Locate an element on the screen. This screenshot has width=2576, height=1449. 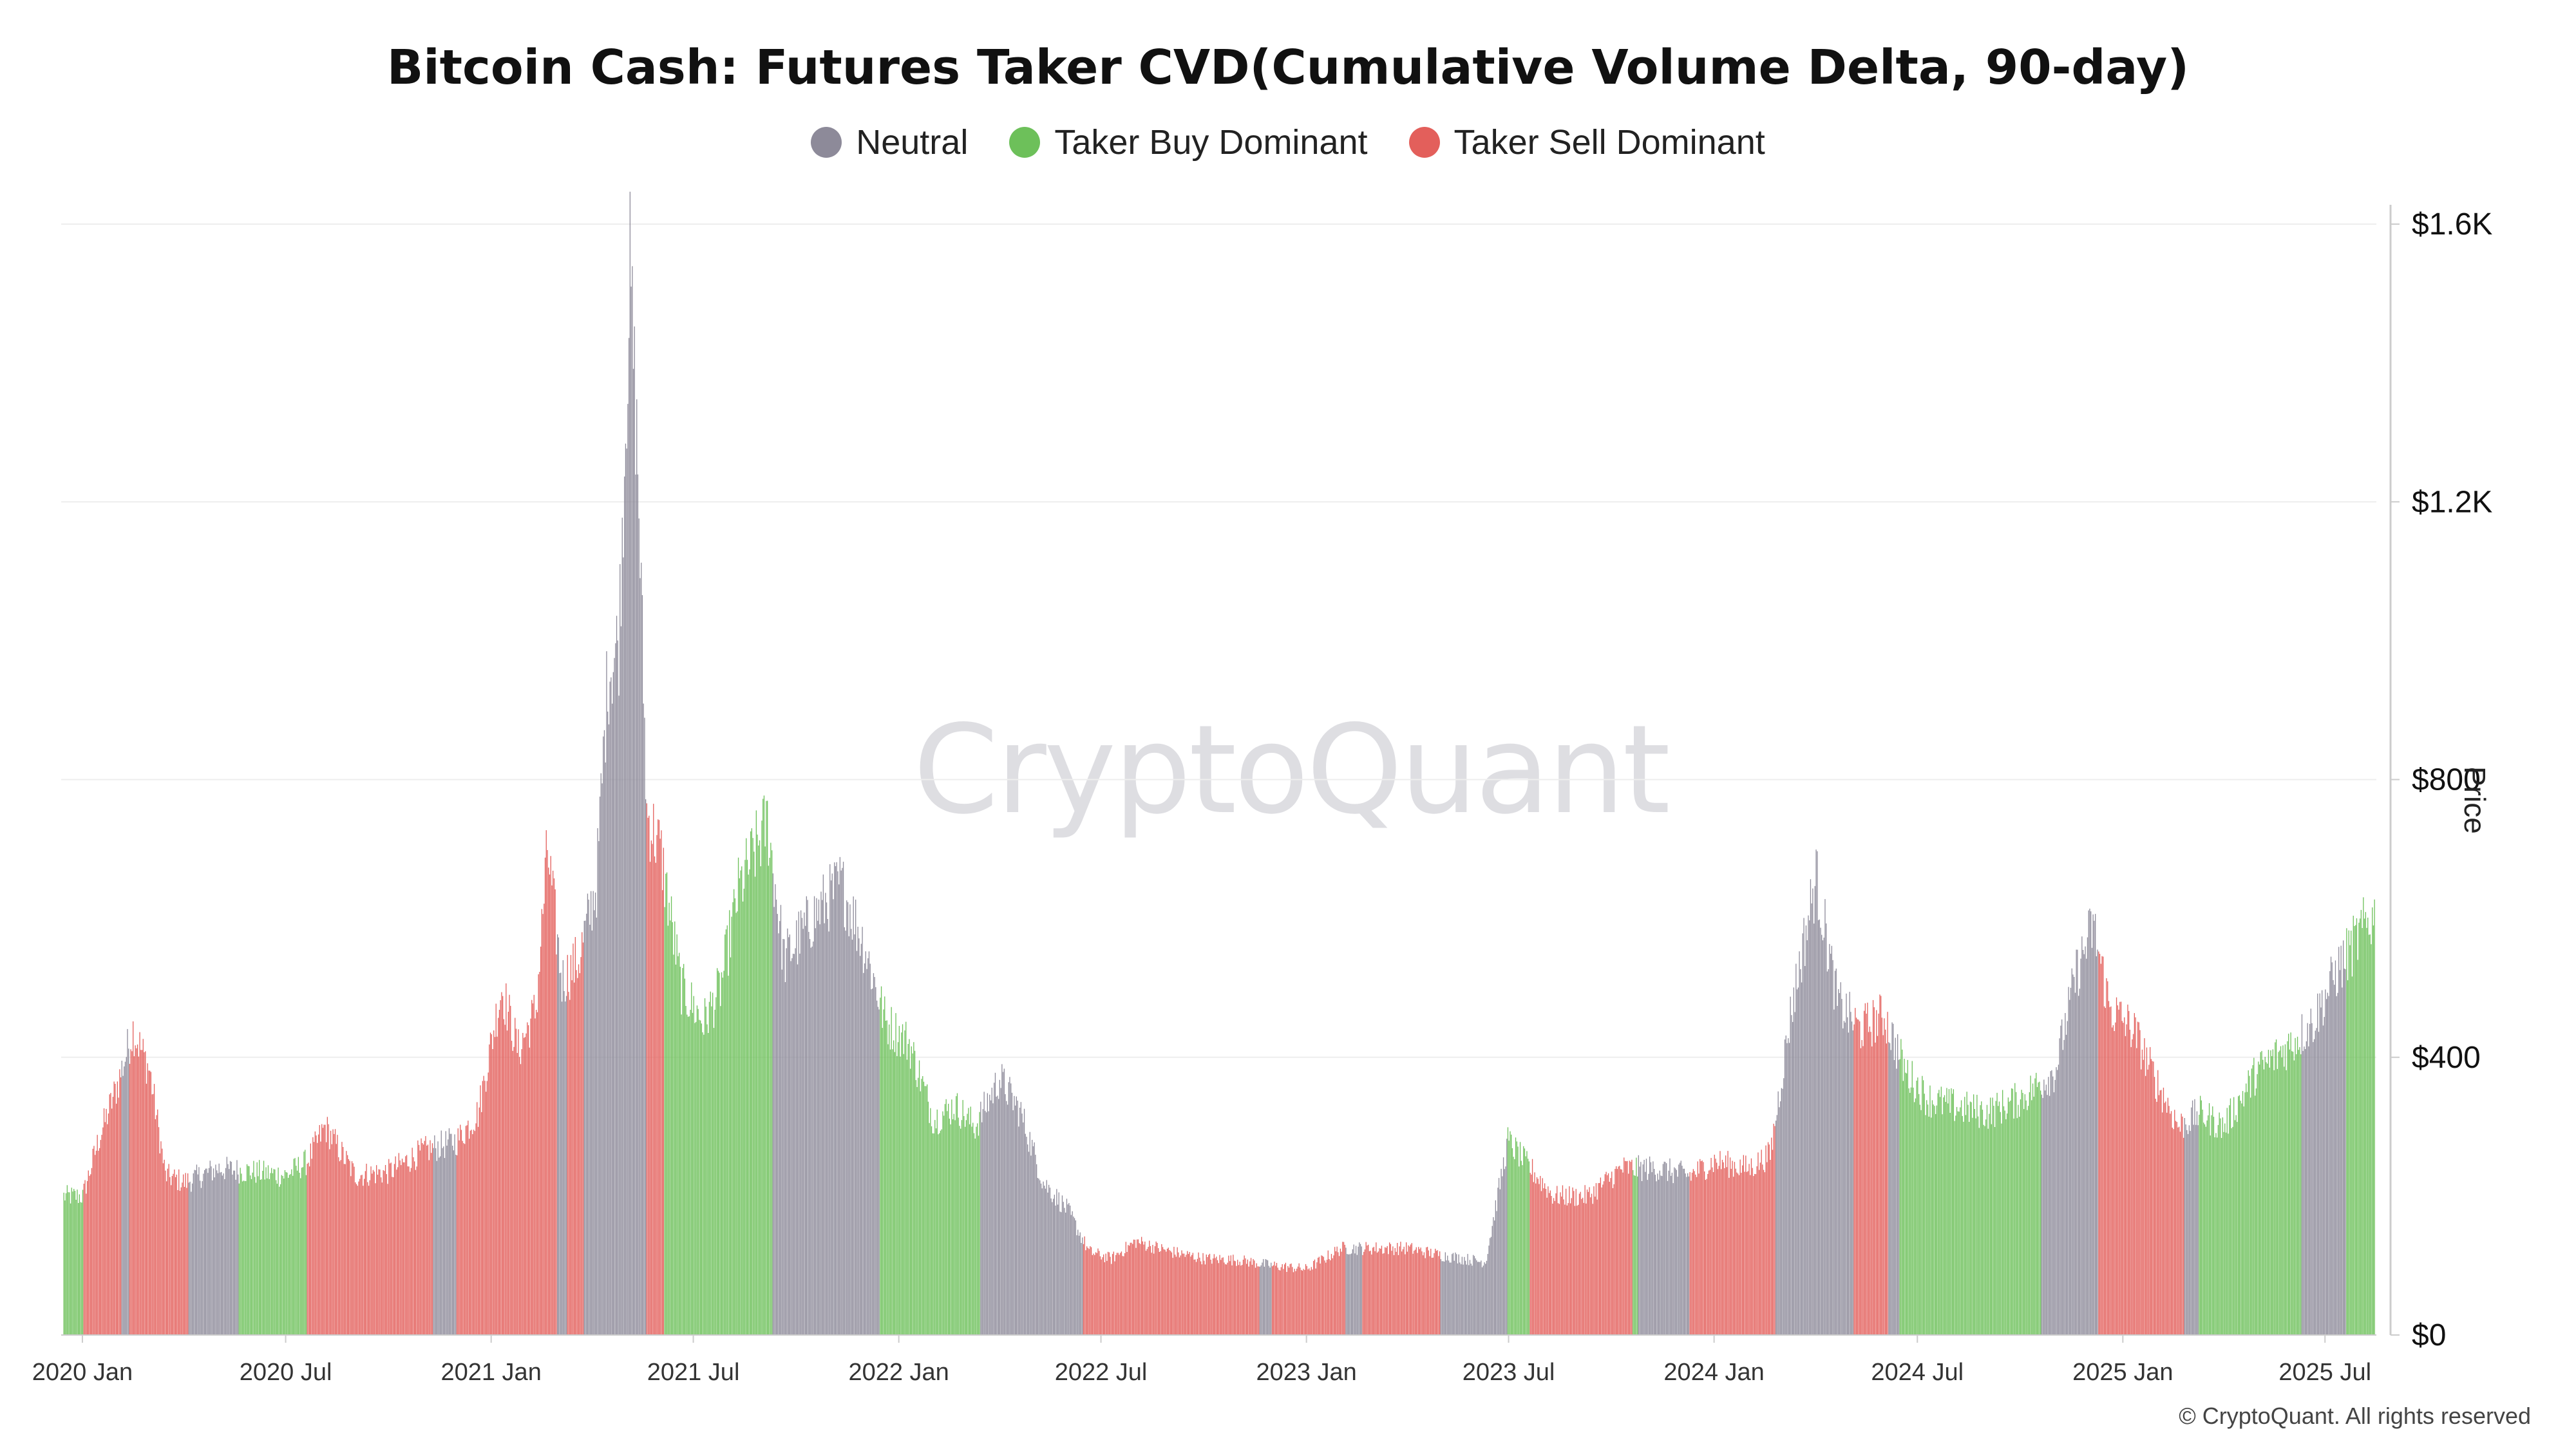
legend-item-neutral: Neutral is located at coordinates (889, 142).